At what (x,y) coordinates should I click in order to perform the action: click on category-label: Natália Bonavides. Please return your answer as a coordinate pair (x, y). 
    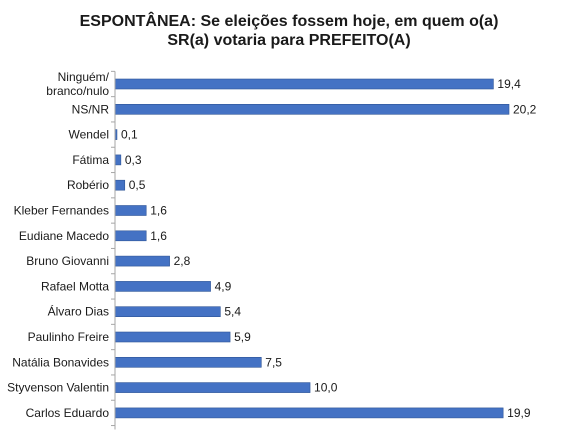
    Looking at the image, I should click on (60, 362).